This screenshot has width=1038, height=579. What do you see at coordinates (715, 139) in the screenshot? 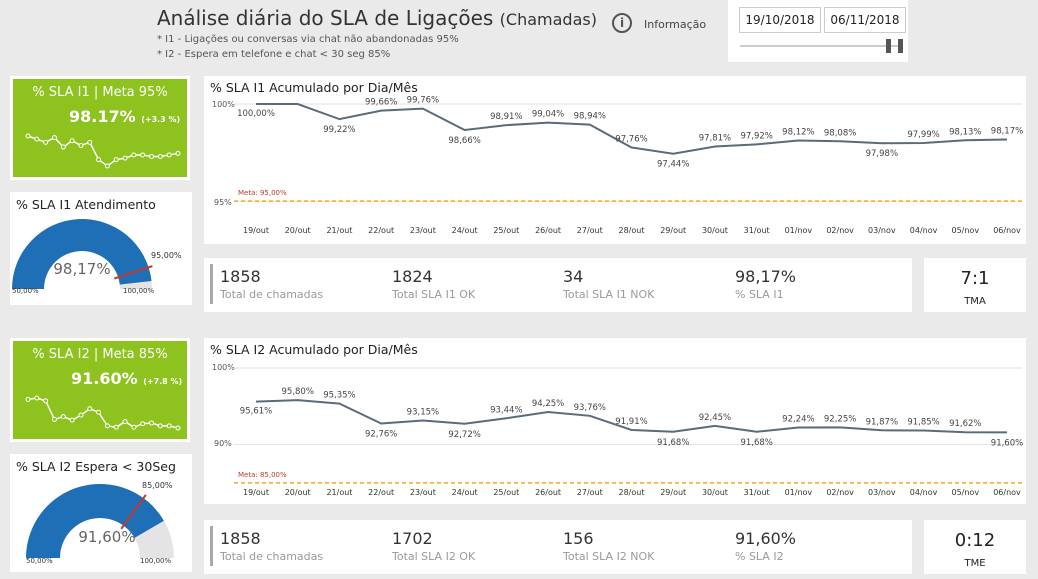
I see `data-label: 97,81%` at bounding box center [715, 139].